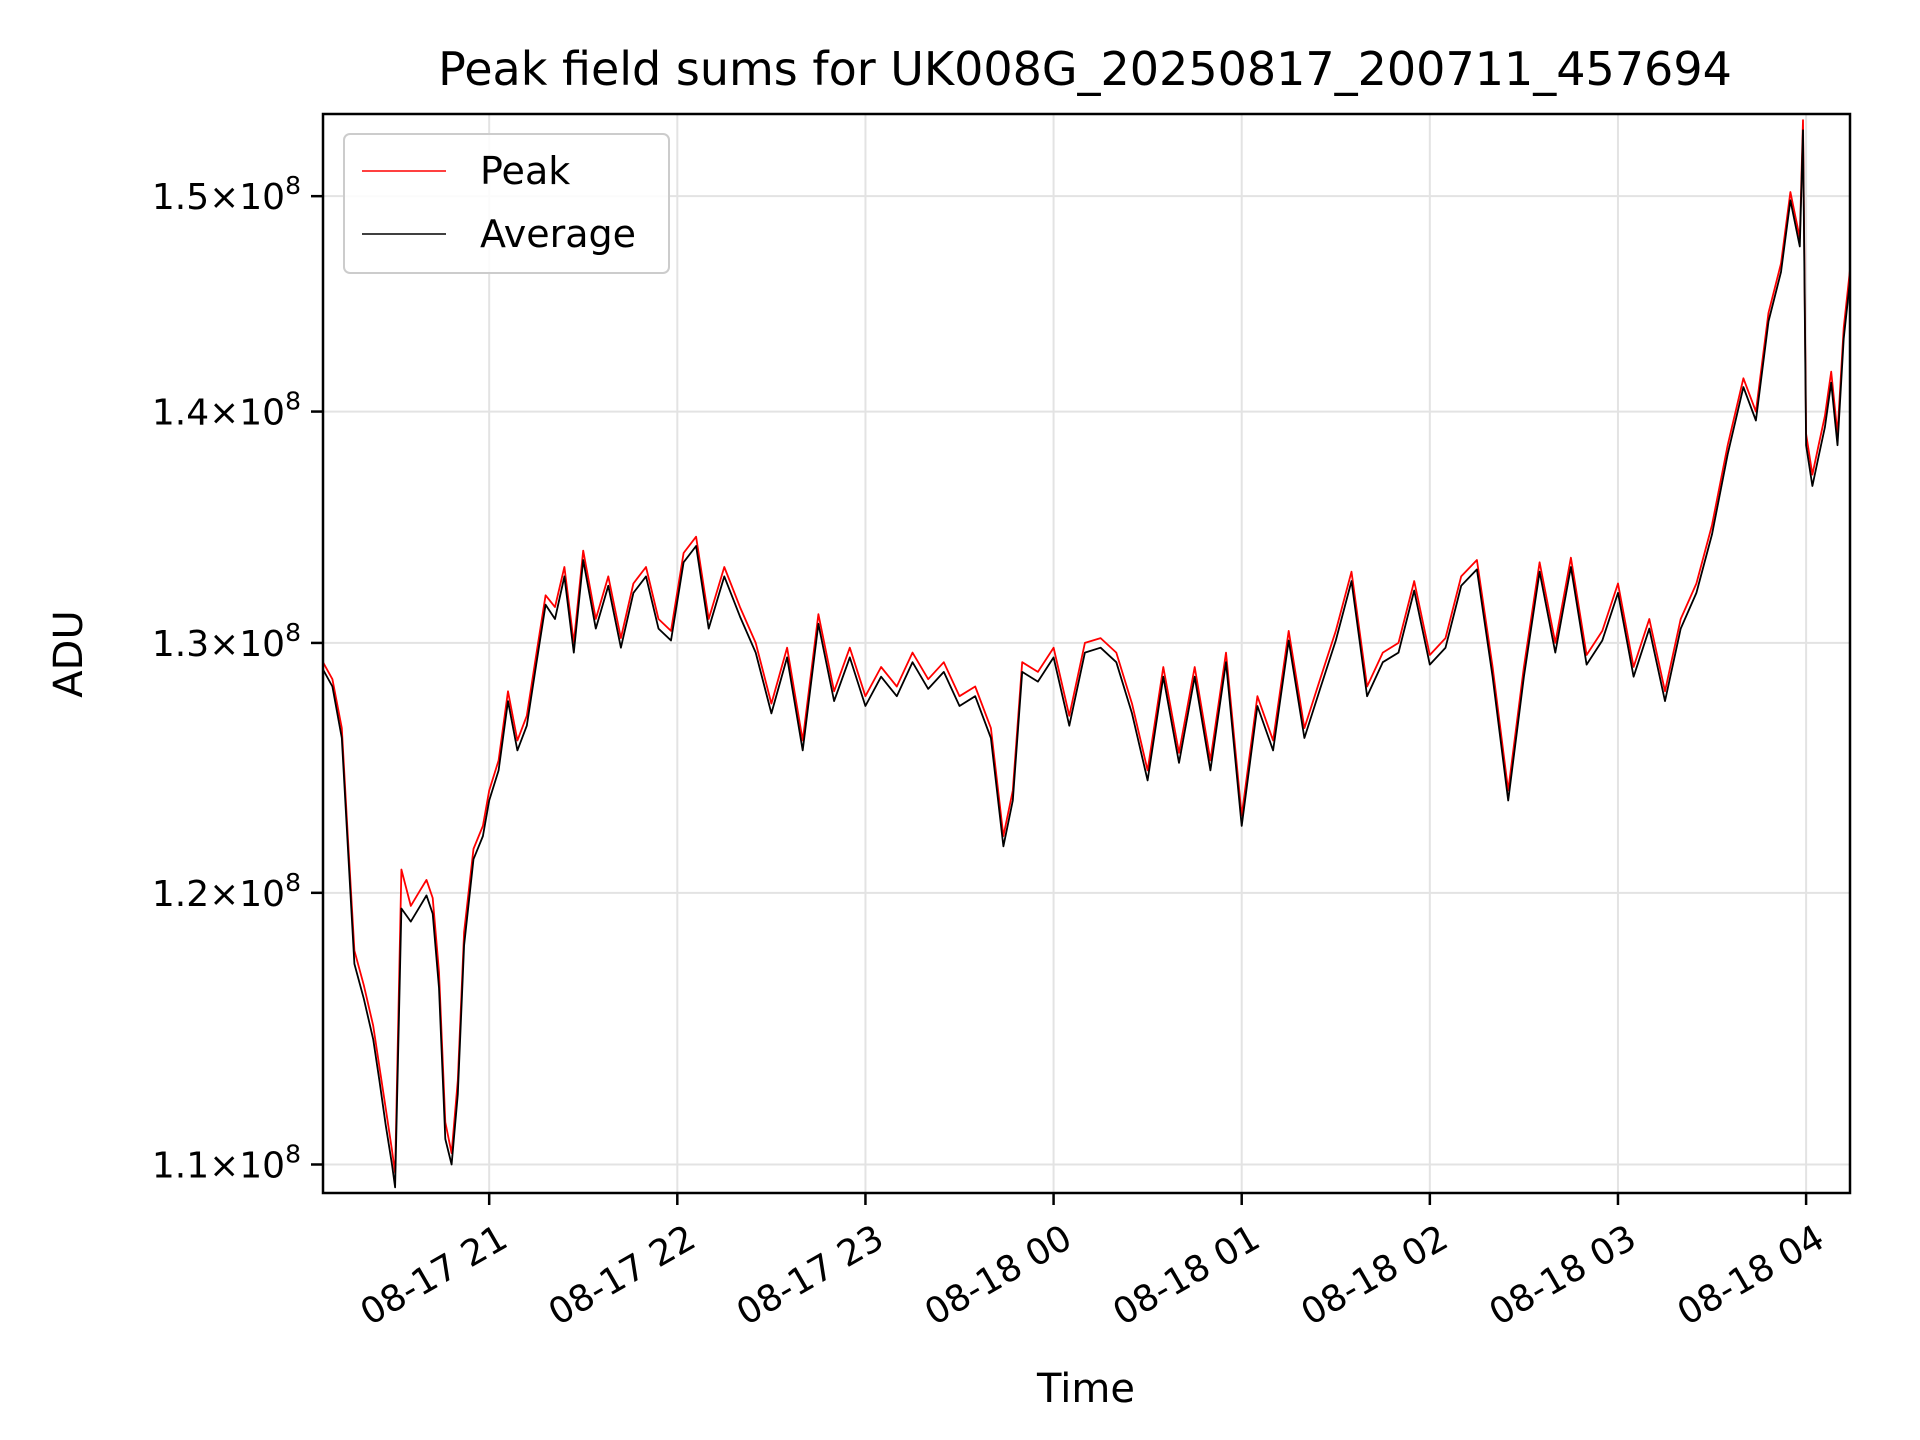  Describe the element at coordinates (237, 678) in the screenshot. I see `y-axis-ticks: 1.1×108 1.2×108 1.3×108 1.4×108 1.5×108` at that location.